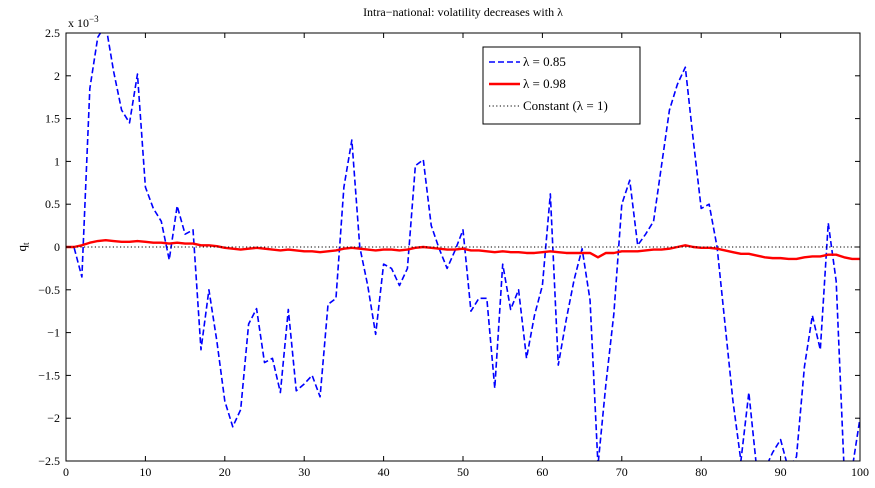  I want to click on x-tick-label: 60, so click(542, 472).